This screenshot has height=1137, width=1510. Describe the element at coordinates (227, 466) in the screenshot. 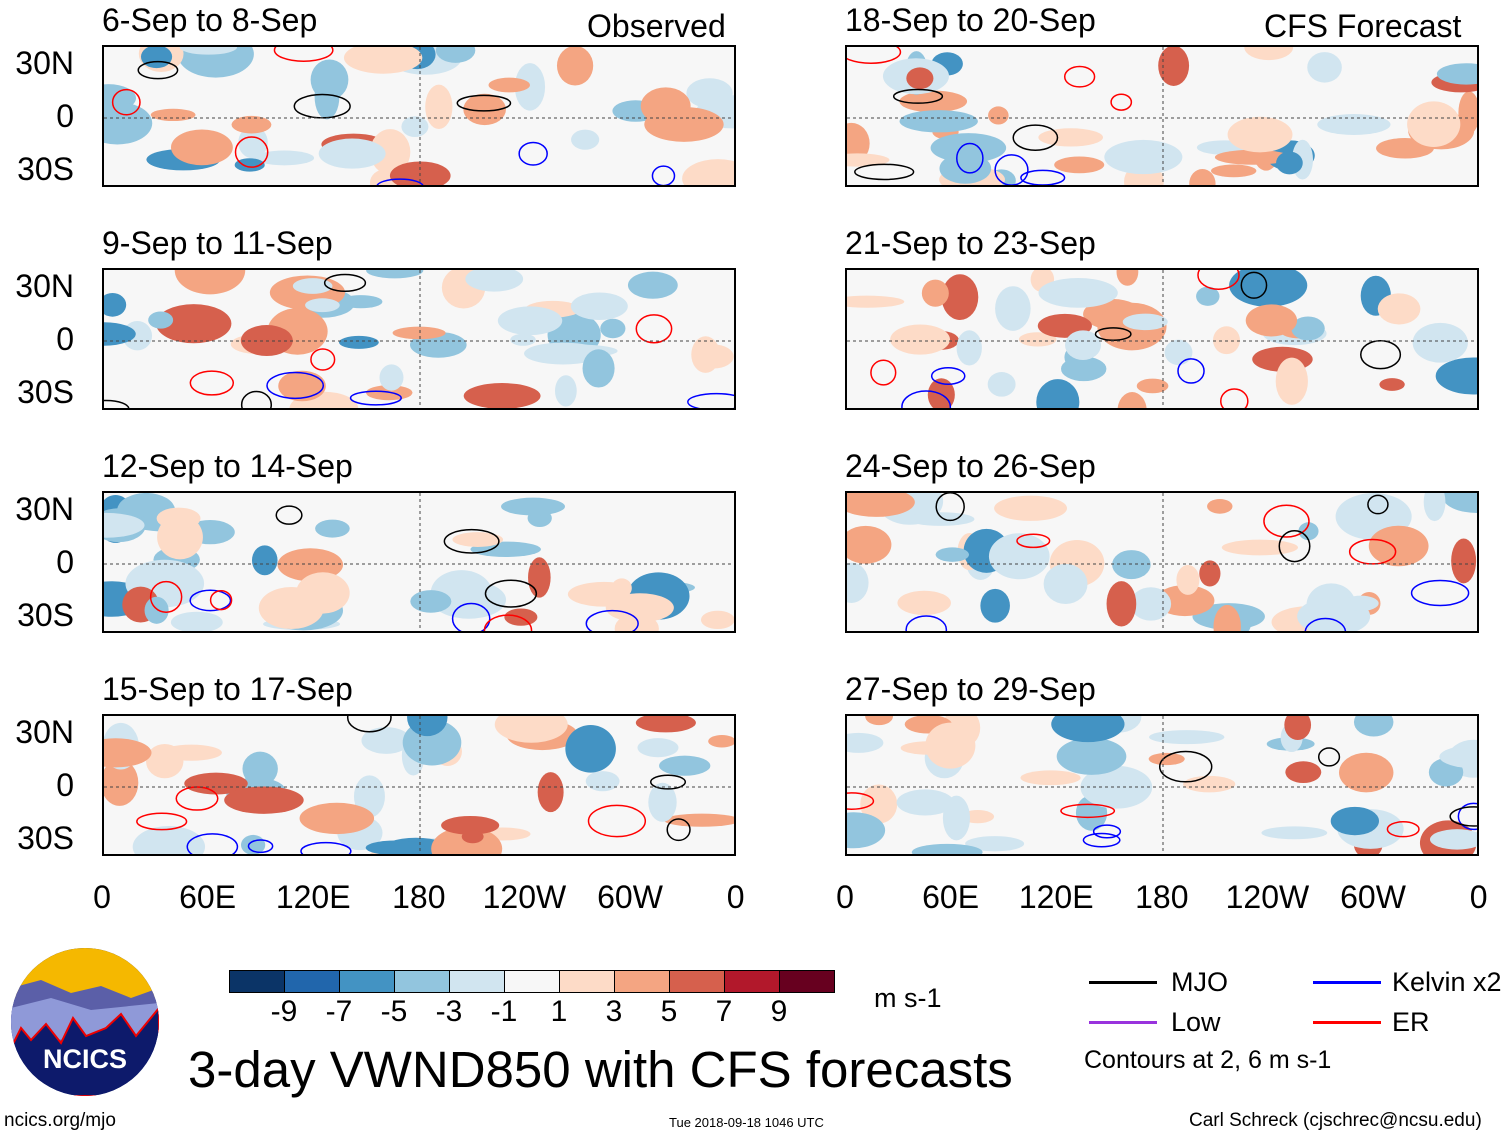

I see `panel-title: 12-Sep to 14-Sep` at that location.